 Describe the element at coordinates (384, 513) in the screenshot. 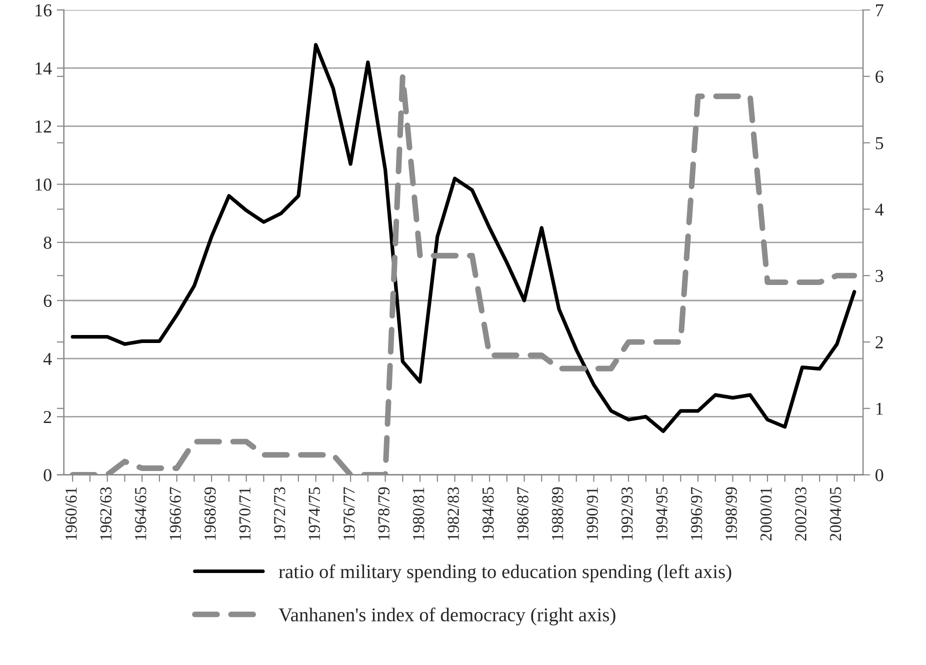

I see `x-tick-label: 1978/79` at that location.